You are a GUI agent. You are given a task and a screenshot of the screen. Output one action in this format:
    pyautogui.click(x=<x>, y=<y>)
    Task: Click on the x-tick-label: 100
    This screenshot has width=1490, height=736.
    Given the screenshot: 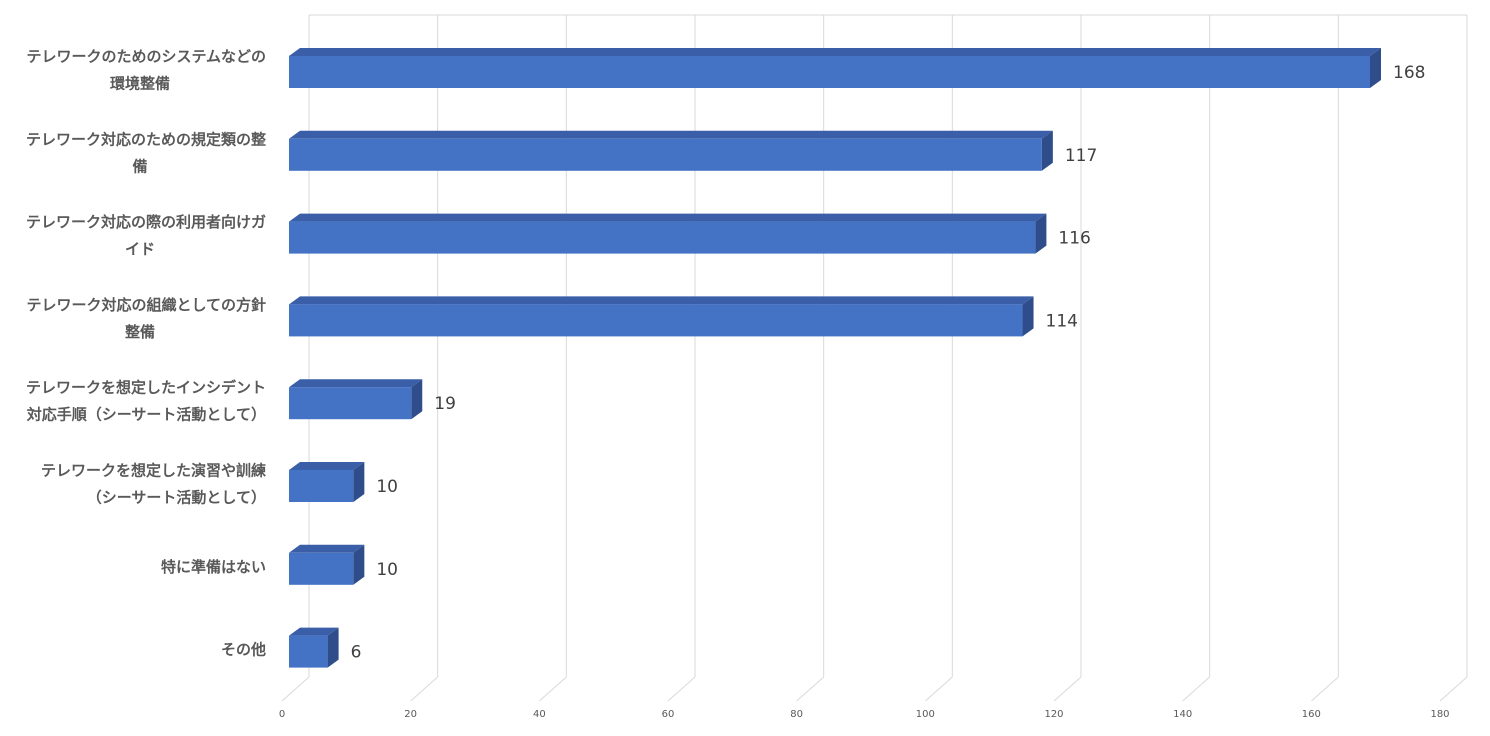 What is the action you would take?
    pyautogui.click(x=925, y=714)
    